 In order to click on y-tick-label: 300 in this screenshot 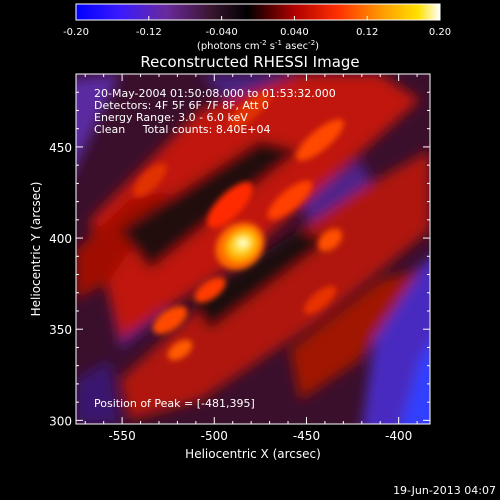, I will do `click(60, 421)`.